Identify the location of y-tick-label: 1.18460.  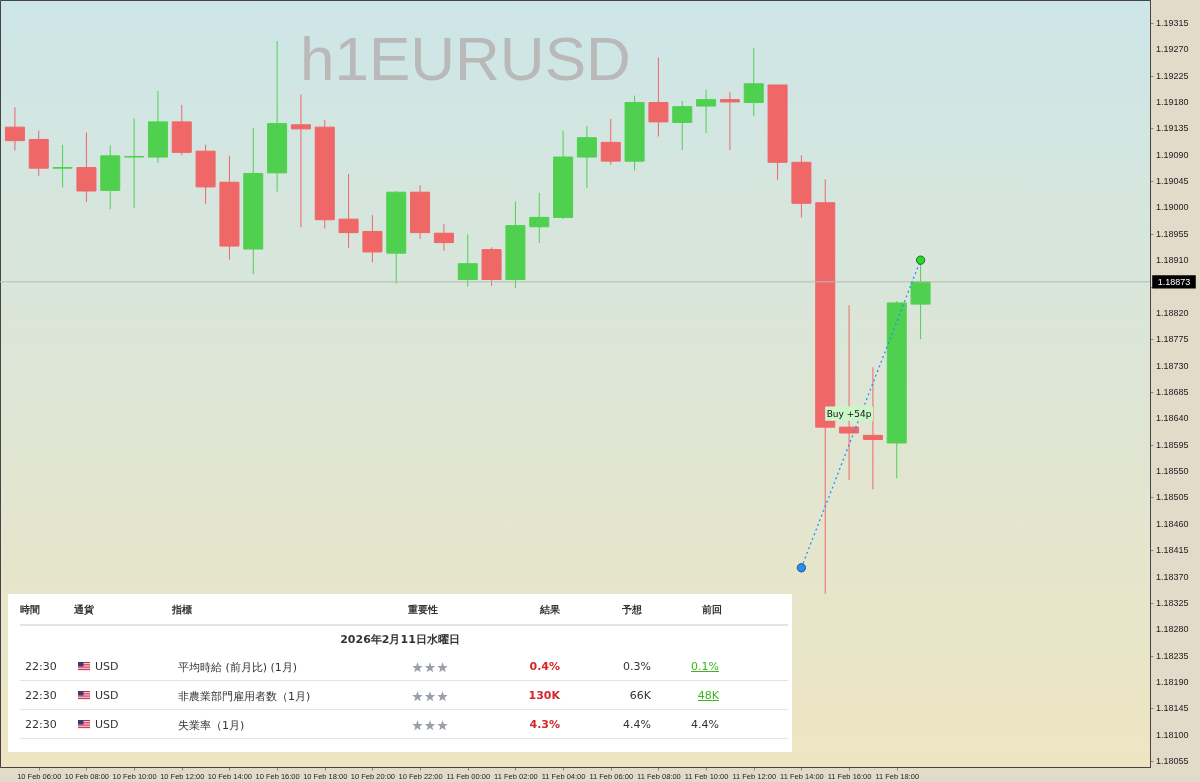
(1172, 523).